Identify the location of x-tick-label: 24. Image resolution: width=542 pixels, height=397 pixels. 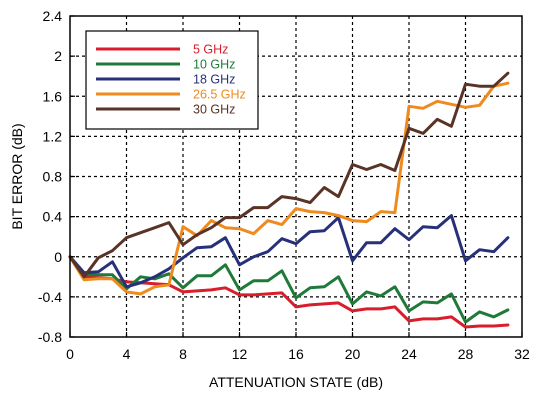
(409, 354).